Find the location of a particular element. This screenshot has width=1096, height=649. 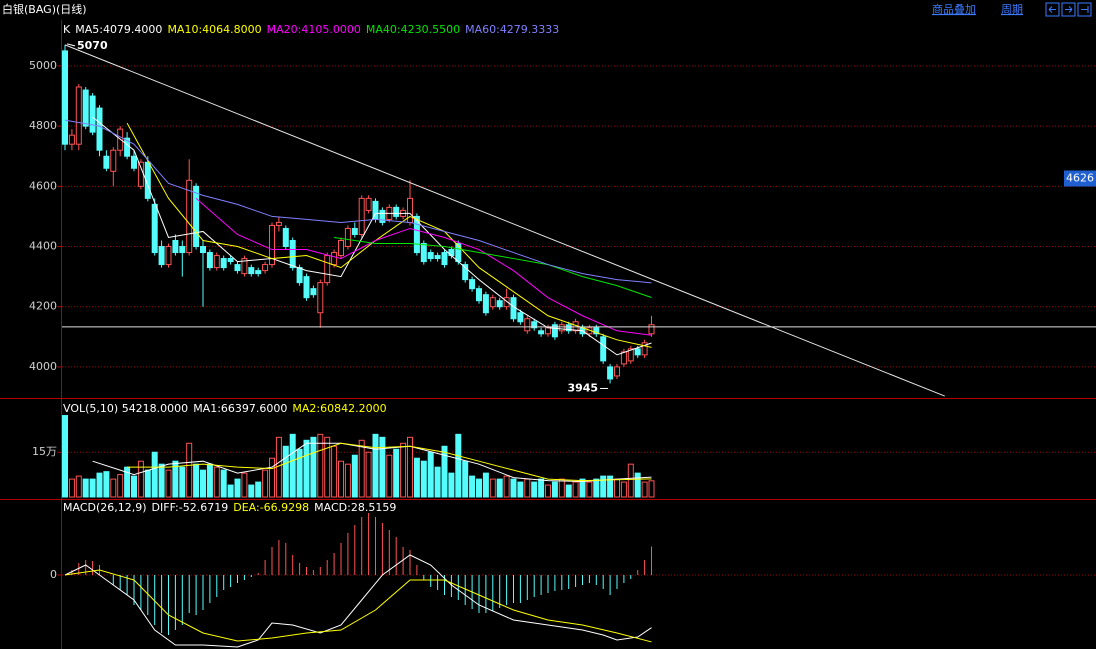

toolbar-title: 白银(BAG)(日线) is located at coordinates (44, 9).